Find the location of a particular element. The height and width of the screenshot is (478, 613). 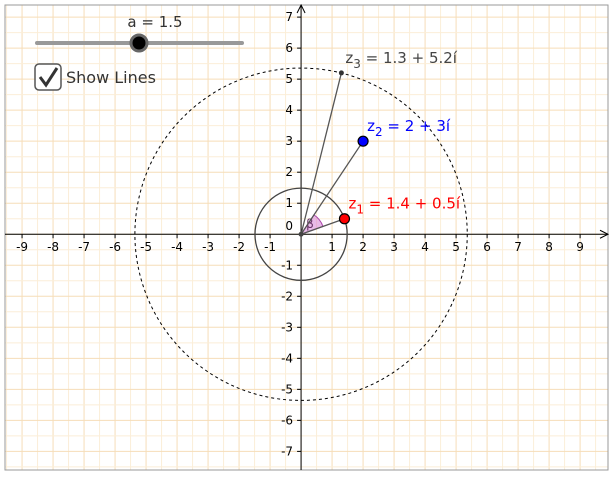

x-tick-label: -7 is located at coordinates (84, 247).